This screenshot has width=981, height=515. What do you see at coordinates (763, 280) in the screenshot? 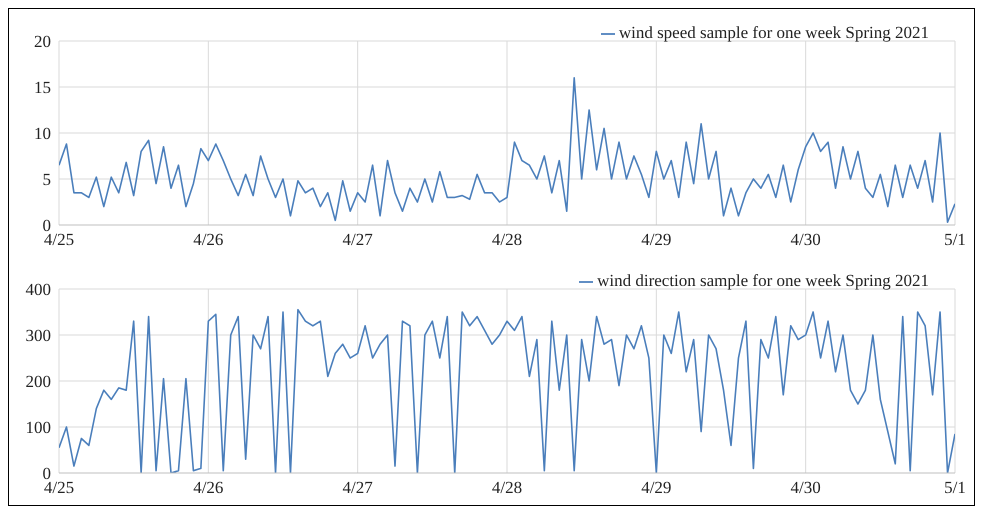
I see `legend-label: wind direction sample for one week Spring 2021` at bounding box center [763, 280].